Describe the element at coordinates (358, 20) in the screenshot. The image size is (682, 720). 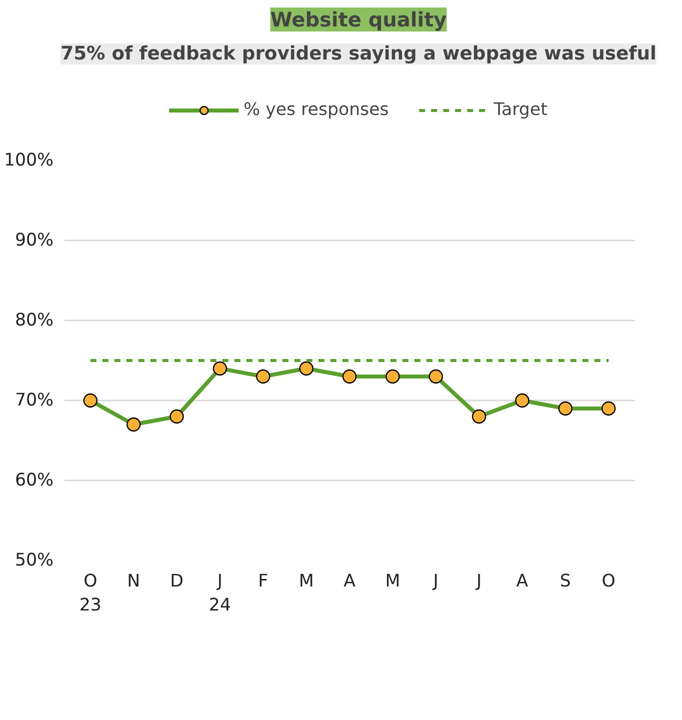
I see `chart-title: Website quality` at that location.